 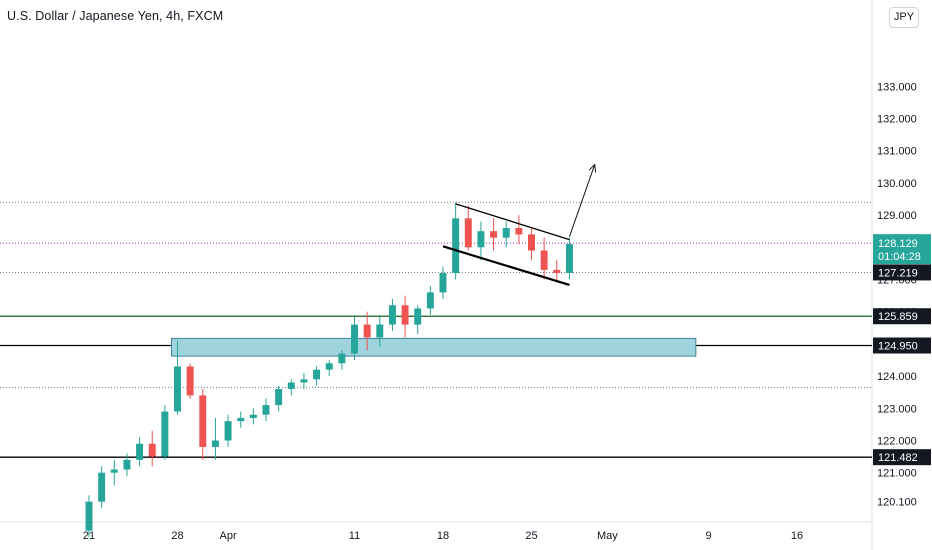 What do you see at coordinates (897, 120) in the screenshot?
I see `y-tick-label: 132.000` at bounding box center [897, 120].